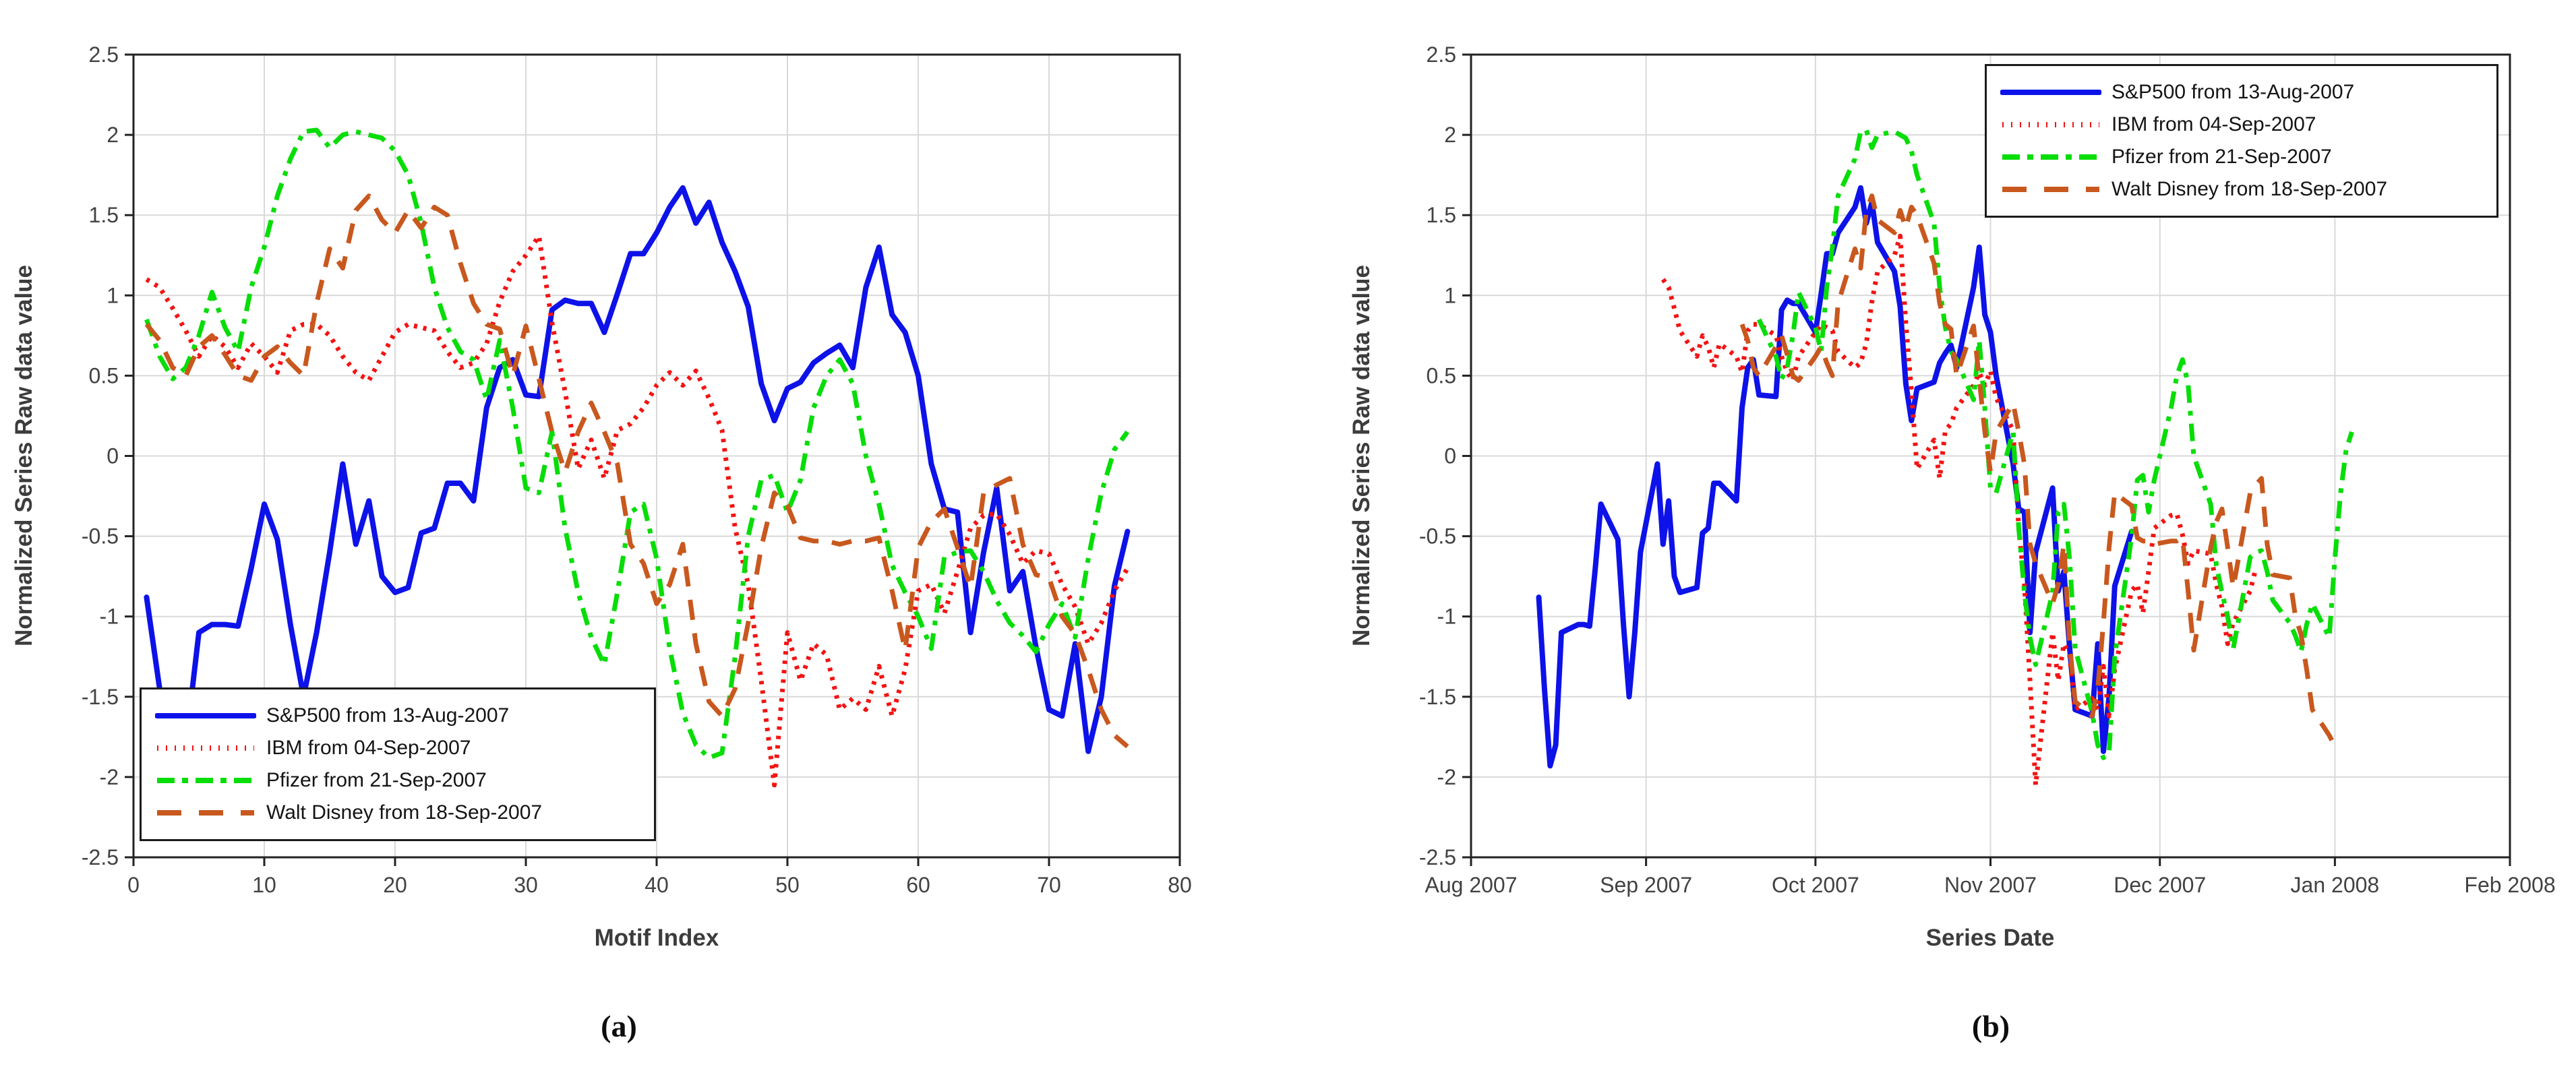 Image resolution: width=2576 pixels, height=1075 pixels. I want to click on y-axis-label-b: Normalized Series Raw data value, so click(1361, 455).